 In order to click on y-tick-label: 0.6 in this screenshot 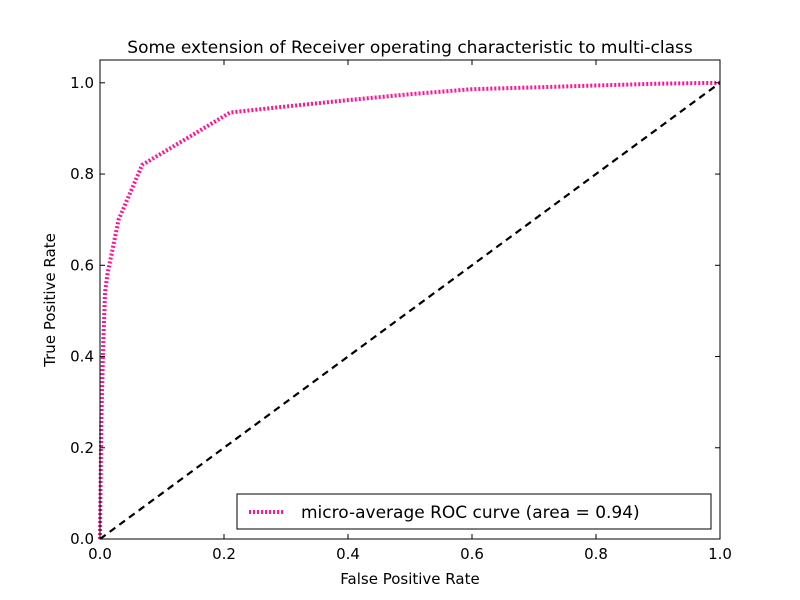, I will do `click(82, 265)`.